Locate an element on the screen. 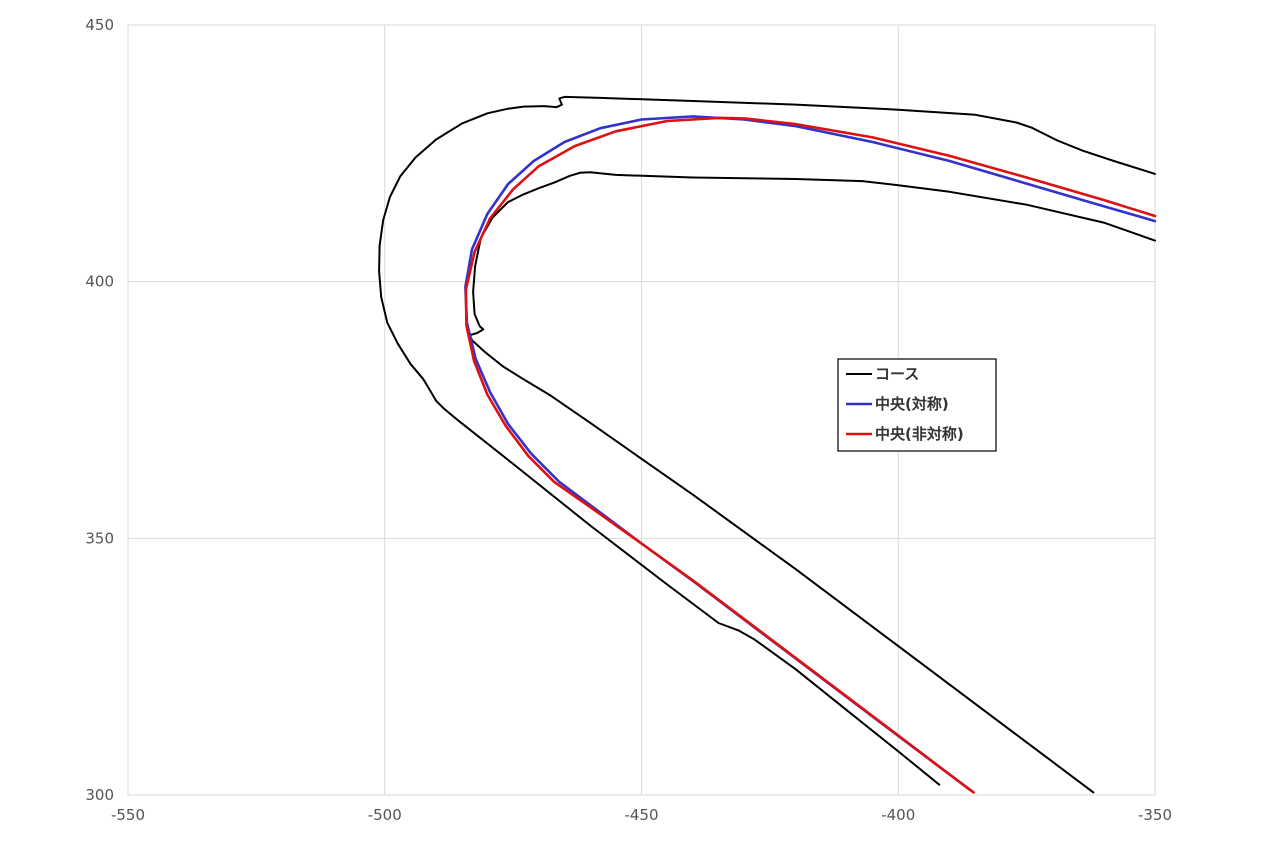  y-tick-label: 300 is located at coordinates (99, 795).